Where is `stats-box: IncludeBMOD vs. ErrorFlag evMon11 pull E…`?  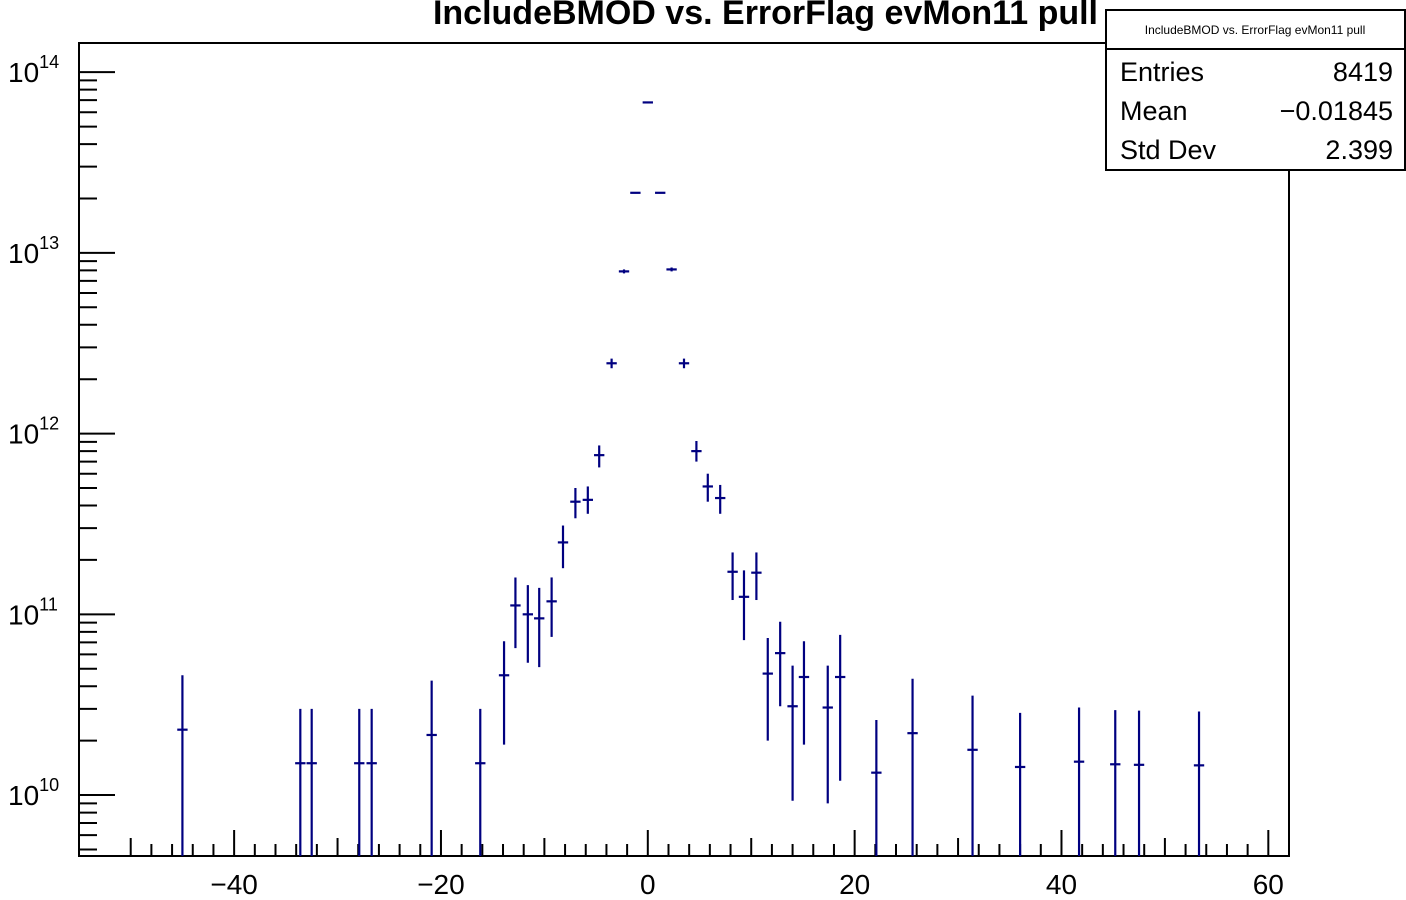 stats-box: IncludeBMOD vs. ErrorFlag evMon11 pull E… is located at coordinates (1255, 90).